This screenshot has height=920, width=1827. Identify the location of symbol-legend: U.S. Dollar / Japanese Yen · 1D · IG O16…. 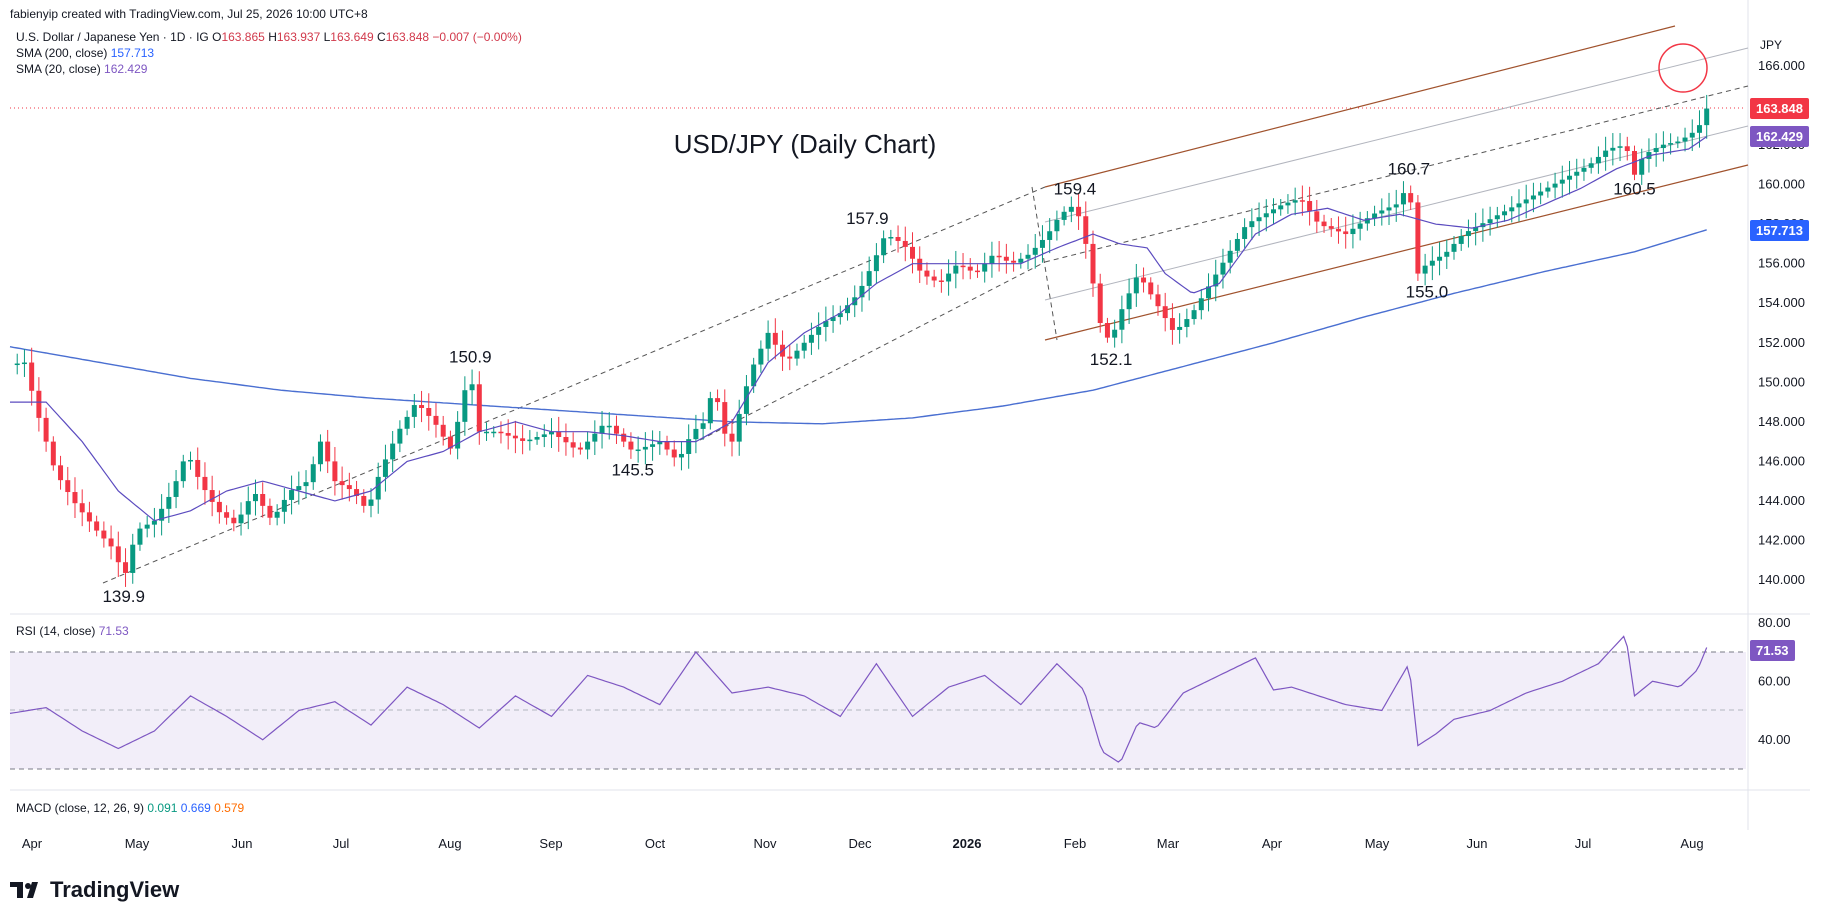
(269, 37).